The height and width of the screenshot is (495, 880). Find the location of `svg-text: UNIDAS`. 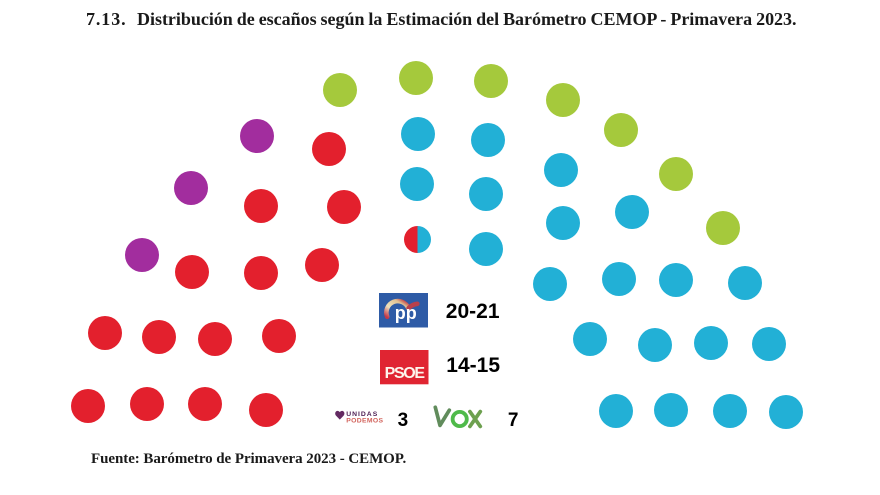

svg-text: UNIDAS is located at coordinates (362, 414).